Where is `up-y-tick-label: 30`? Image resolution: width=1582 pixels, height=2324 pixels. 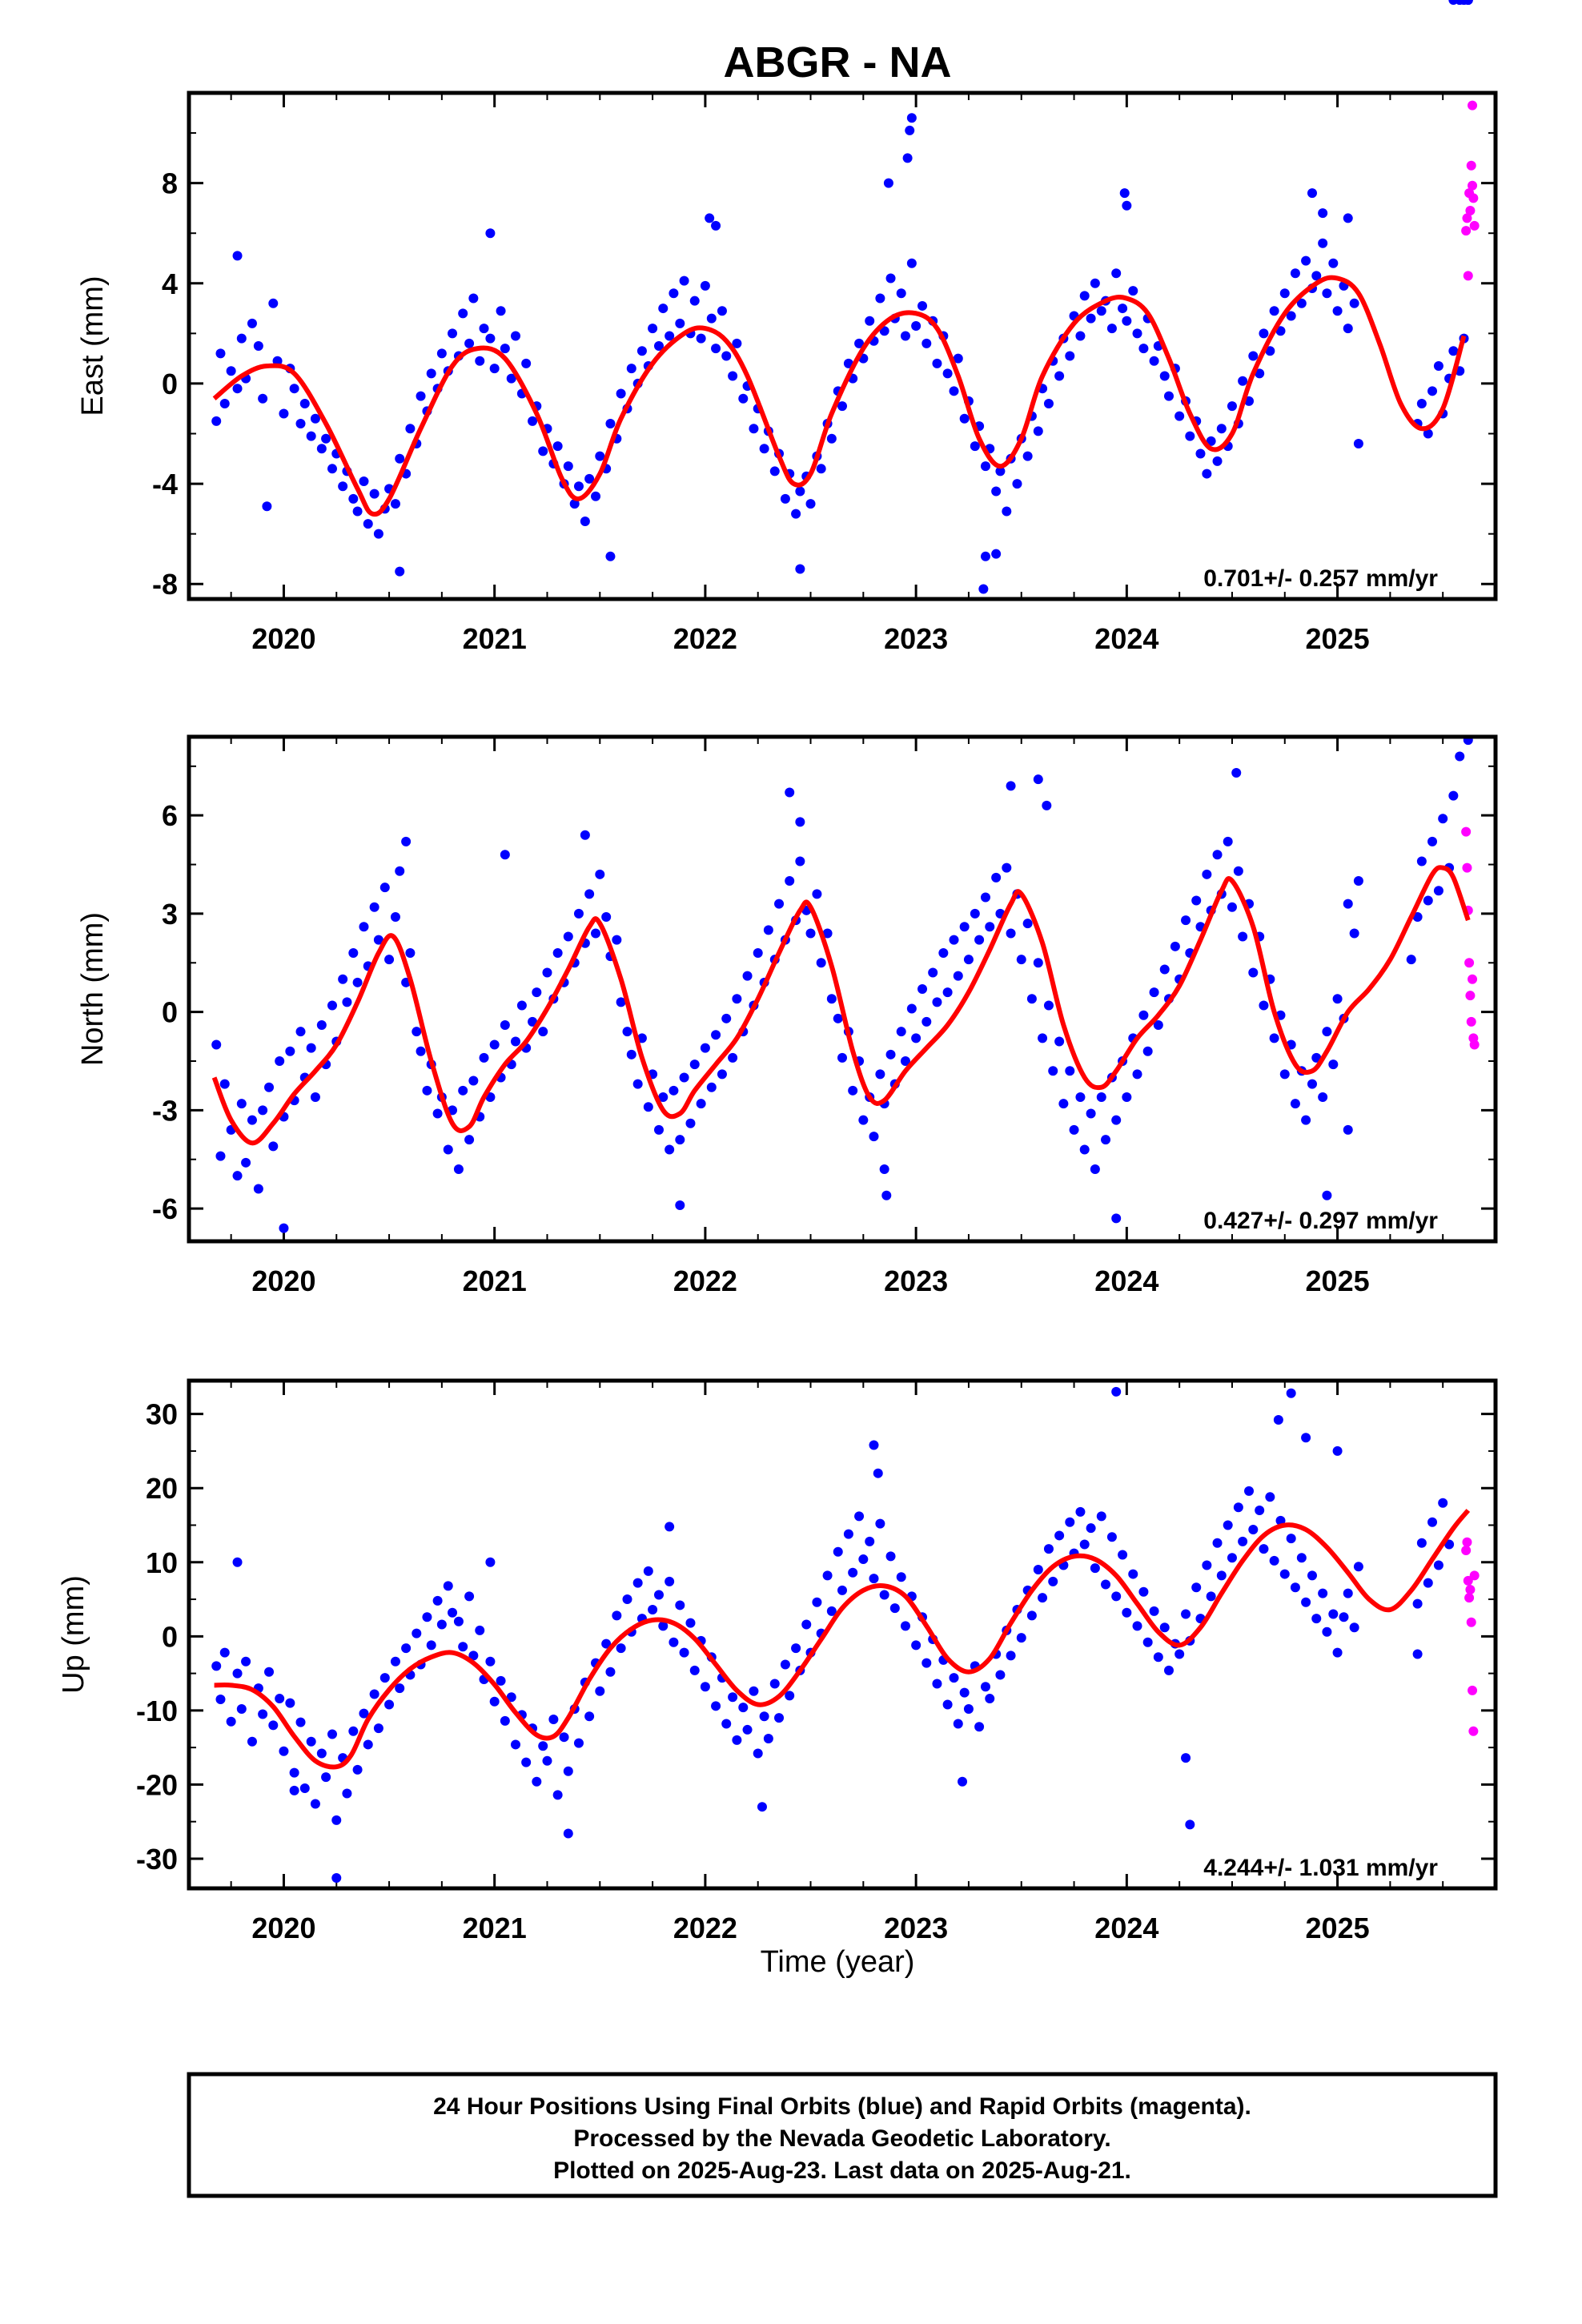
up-y-tick-label: 30 is located at coordinates (162, 1414).